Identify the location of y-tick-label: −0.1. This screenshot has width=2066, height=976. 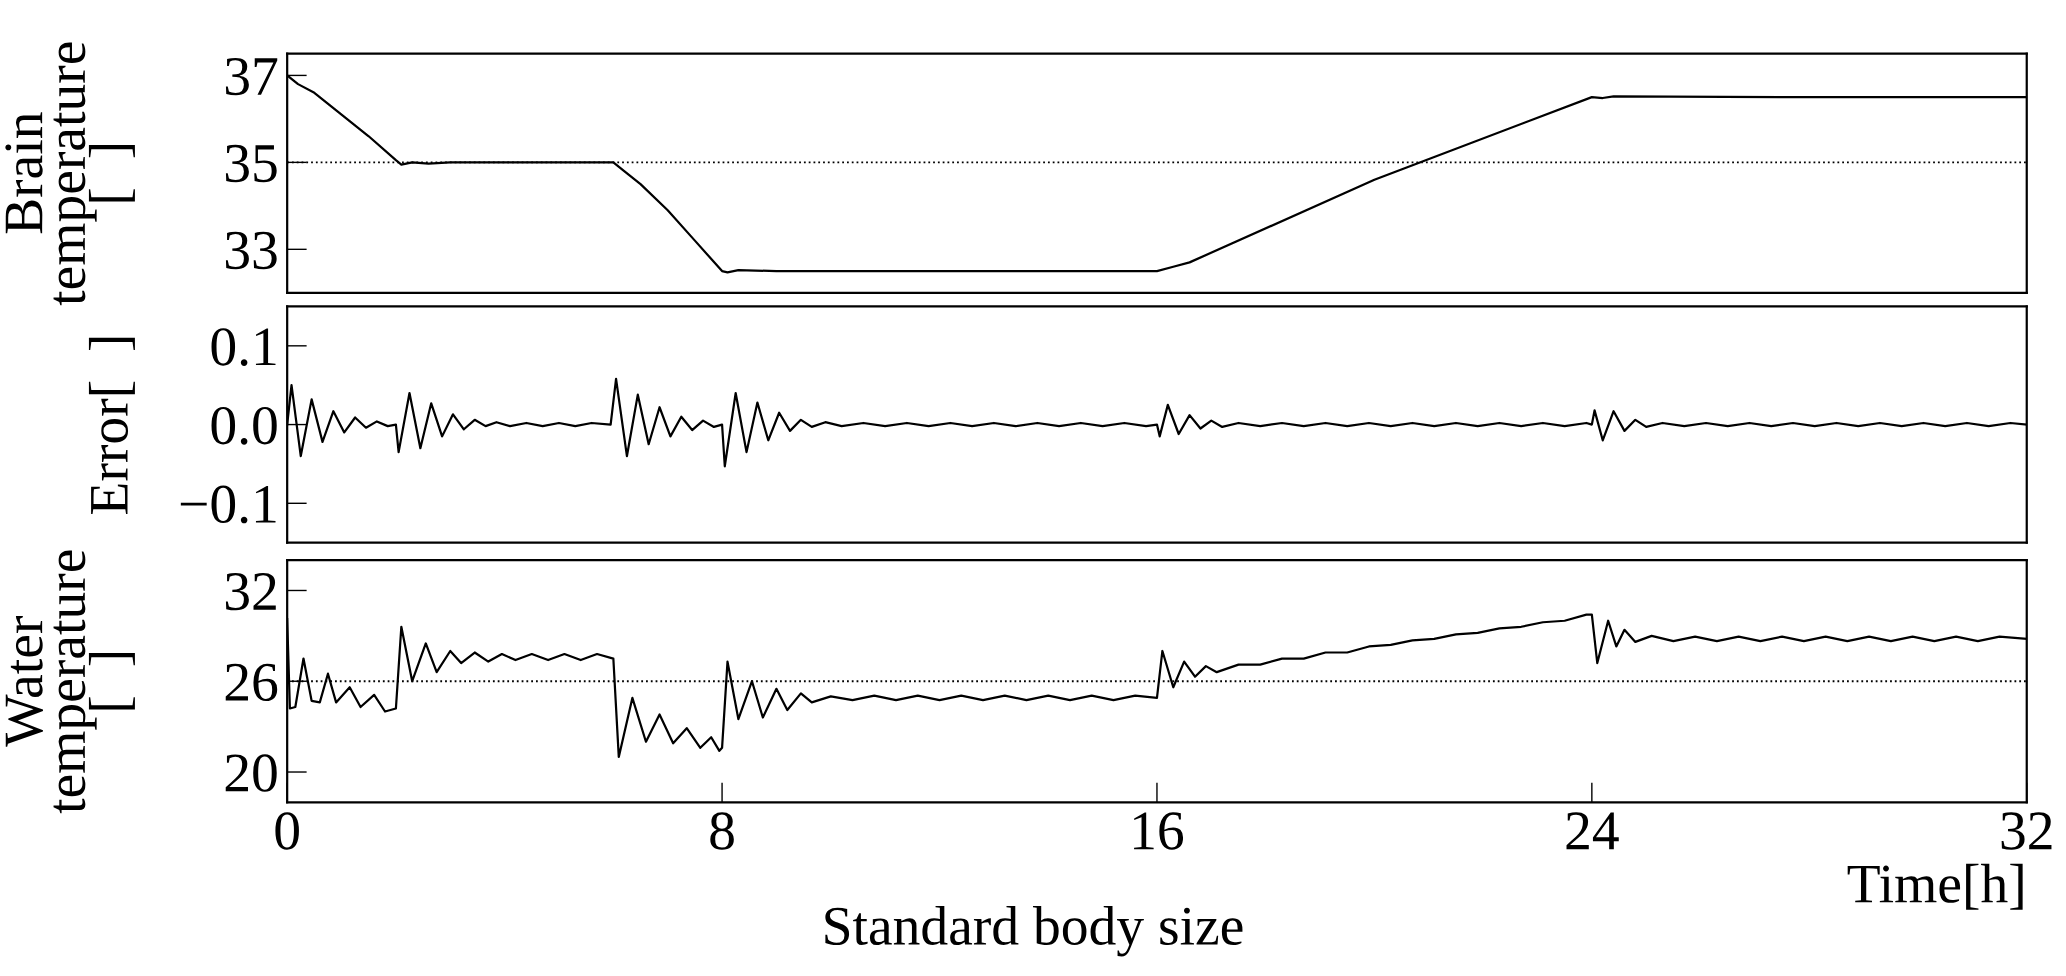
(228, 504).